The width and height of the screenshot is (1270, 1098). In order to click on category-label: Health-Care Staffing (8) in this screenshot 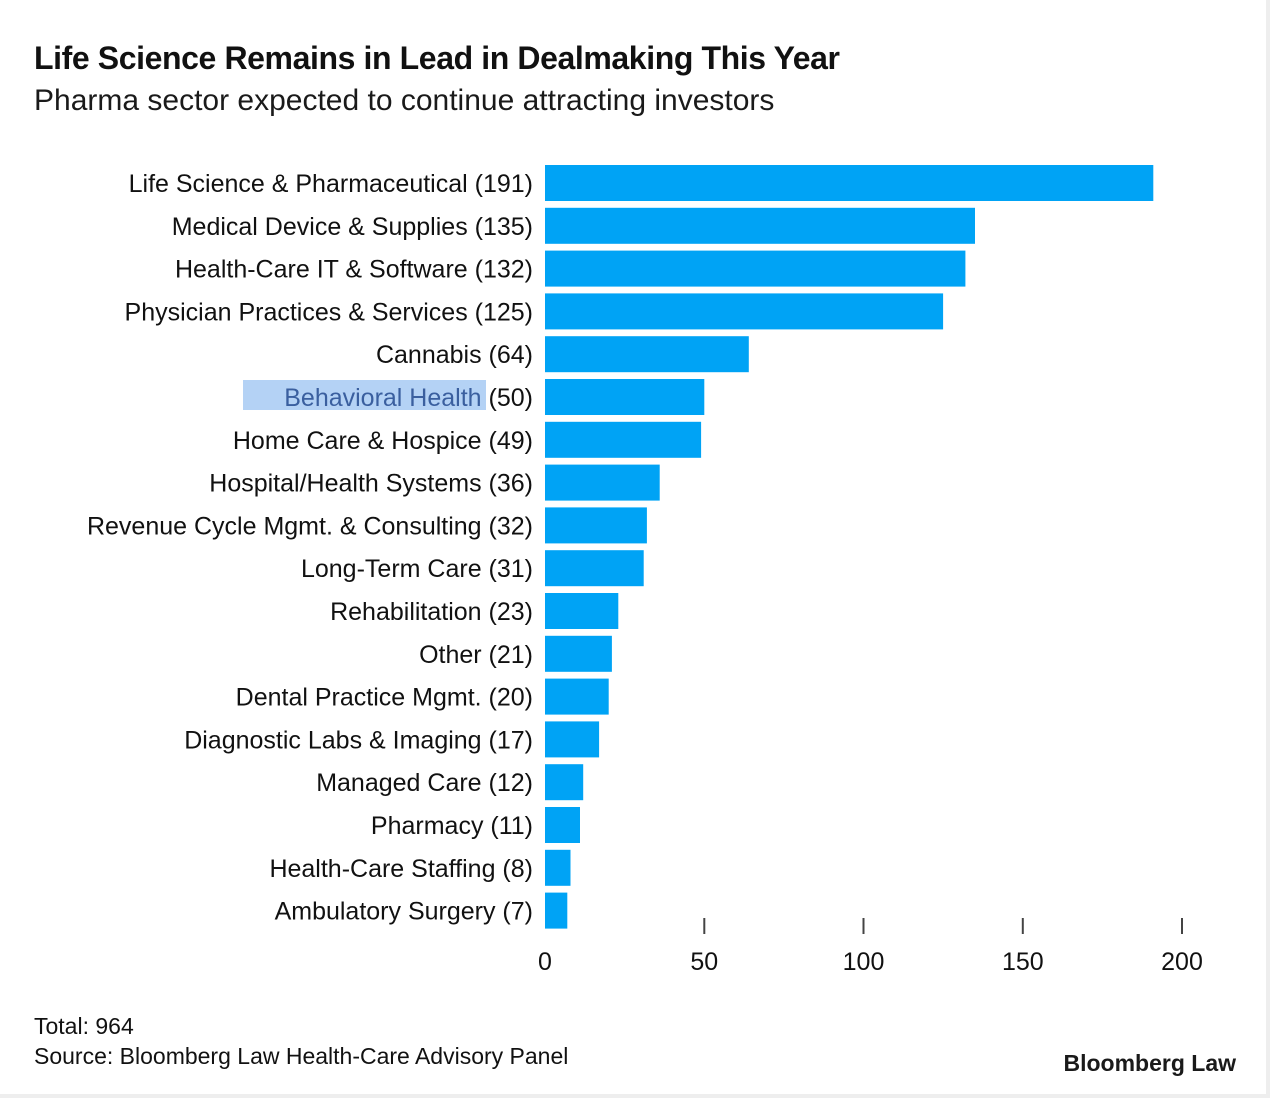, I will do `click(401, 869)`.